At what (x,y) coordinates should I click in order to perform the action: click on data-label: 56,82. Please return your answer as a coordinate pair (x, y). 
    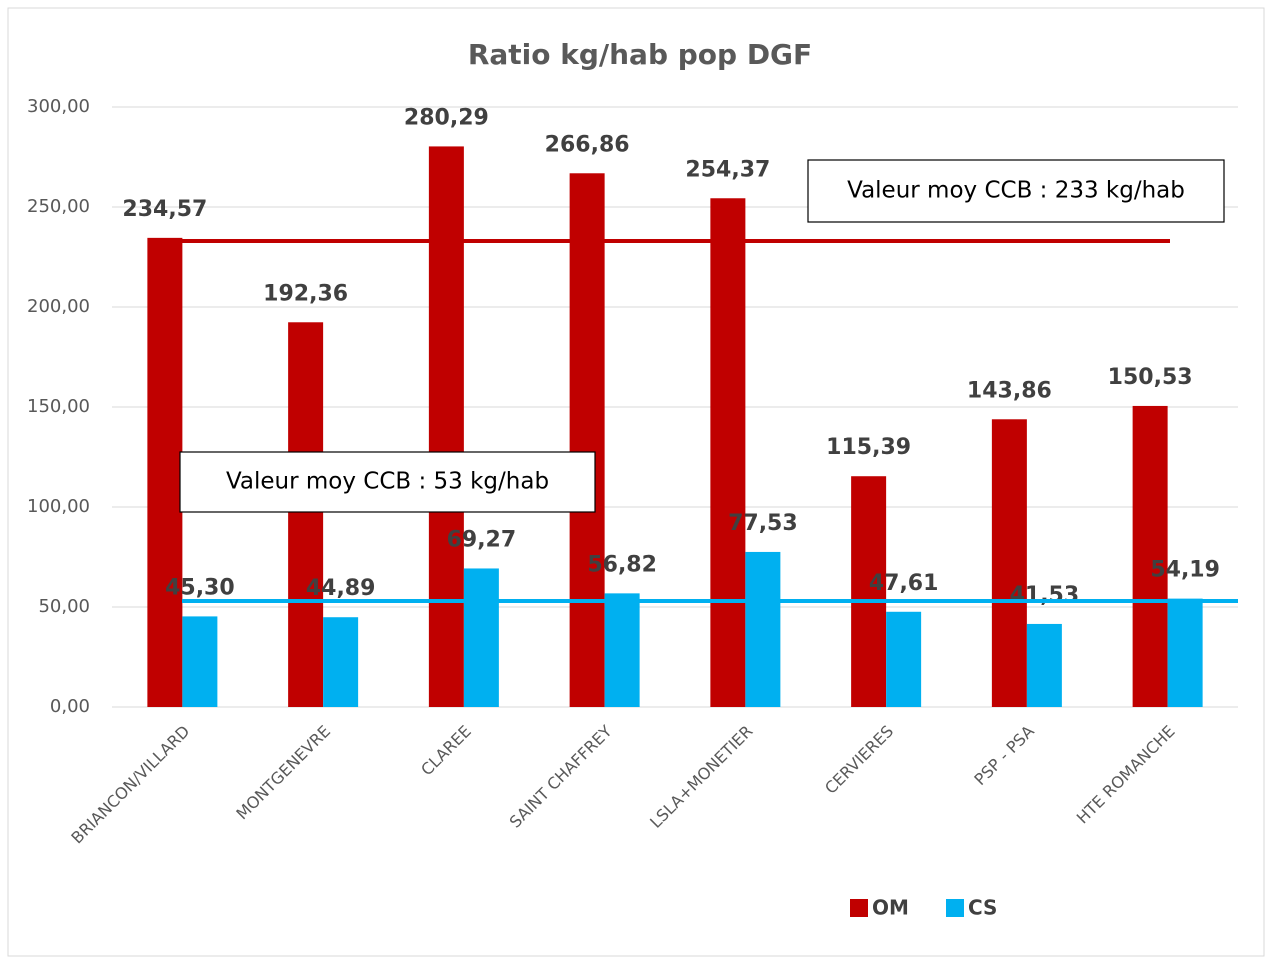
    Looking at the image, I should click on (622, 564).